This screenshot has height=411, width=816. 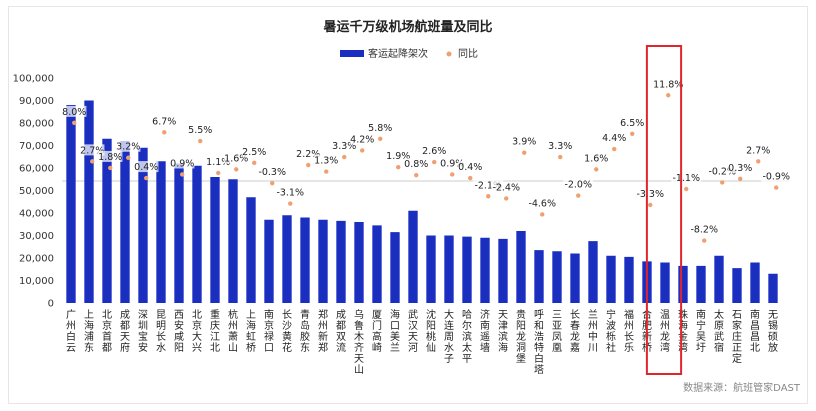 I want to click on data-label: -0.2%, so click(x=722, y=171).